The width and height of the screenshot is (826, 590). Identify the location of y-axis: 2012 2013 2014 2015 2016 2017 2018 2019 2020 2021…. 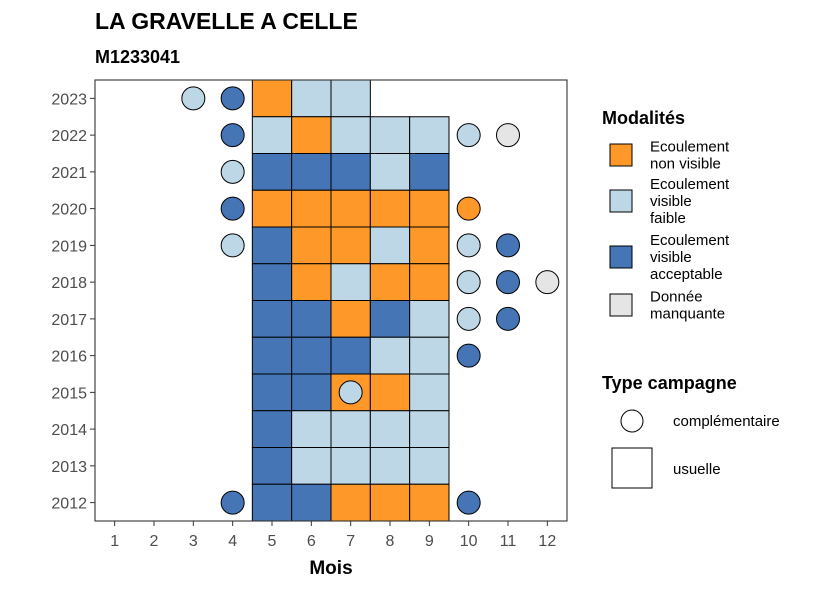
(73, 302).